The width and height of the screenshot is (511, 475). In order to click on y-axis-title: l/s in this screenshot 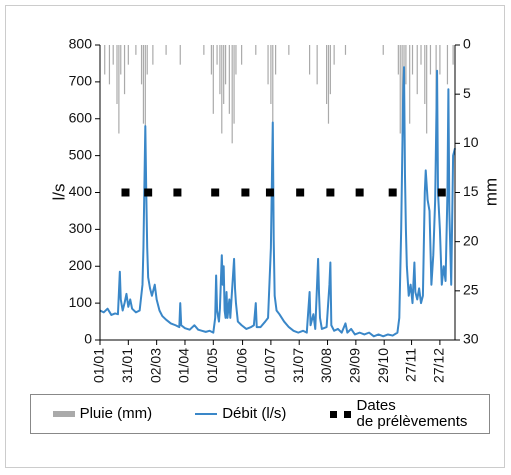, I will do `click(58, 192)`.